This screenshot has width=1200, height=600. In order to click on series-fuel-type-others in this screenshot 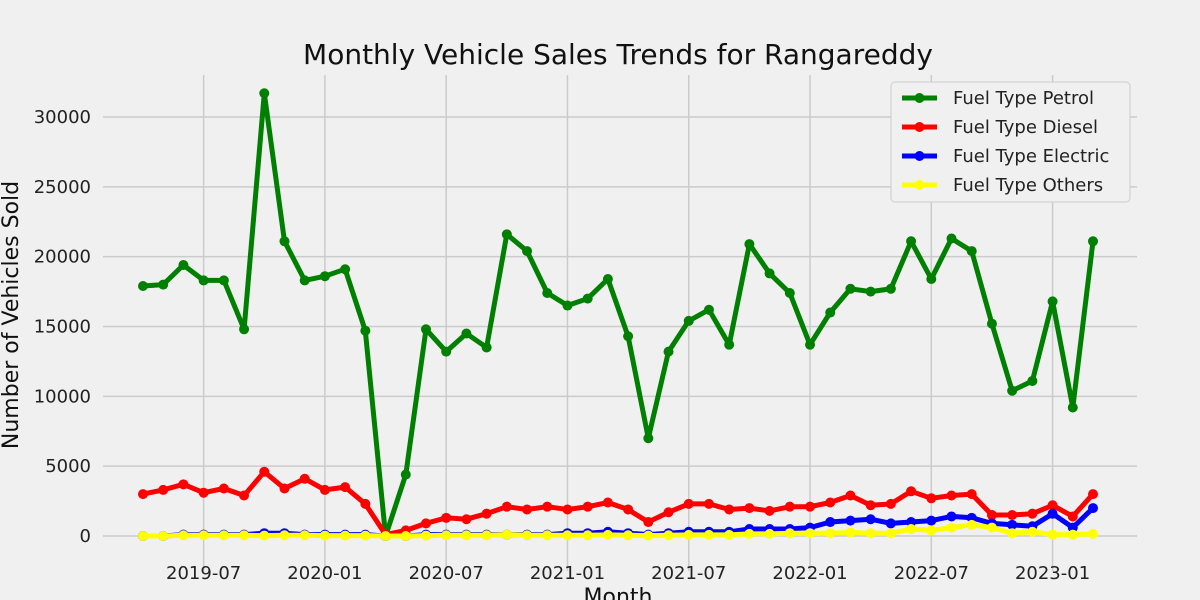, I will do `click(618, 530)`.